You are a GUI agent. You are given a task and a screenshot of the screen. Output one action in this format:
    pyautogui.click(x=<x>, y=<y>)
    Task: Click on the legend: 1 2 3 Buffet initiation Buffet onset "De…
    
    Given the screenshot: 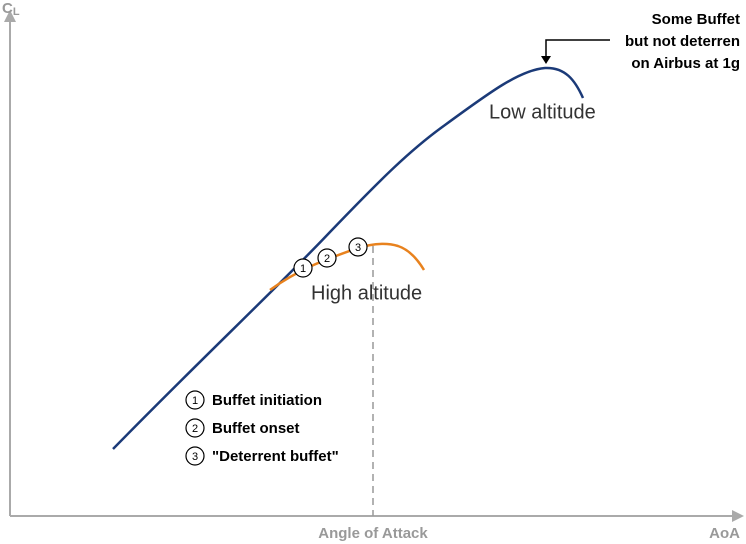 What is the action you would take?
    pyautogui.click(x=262, y=428)
    